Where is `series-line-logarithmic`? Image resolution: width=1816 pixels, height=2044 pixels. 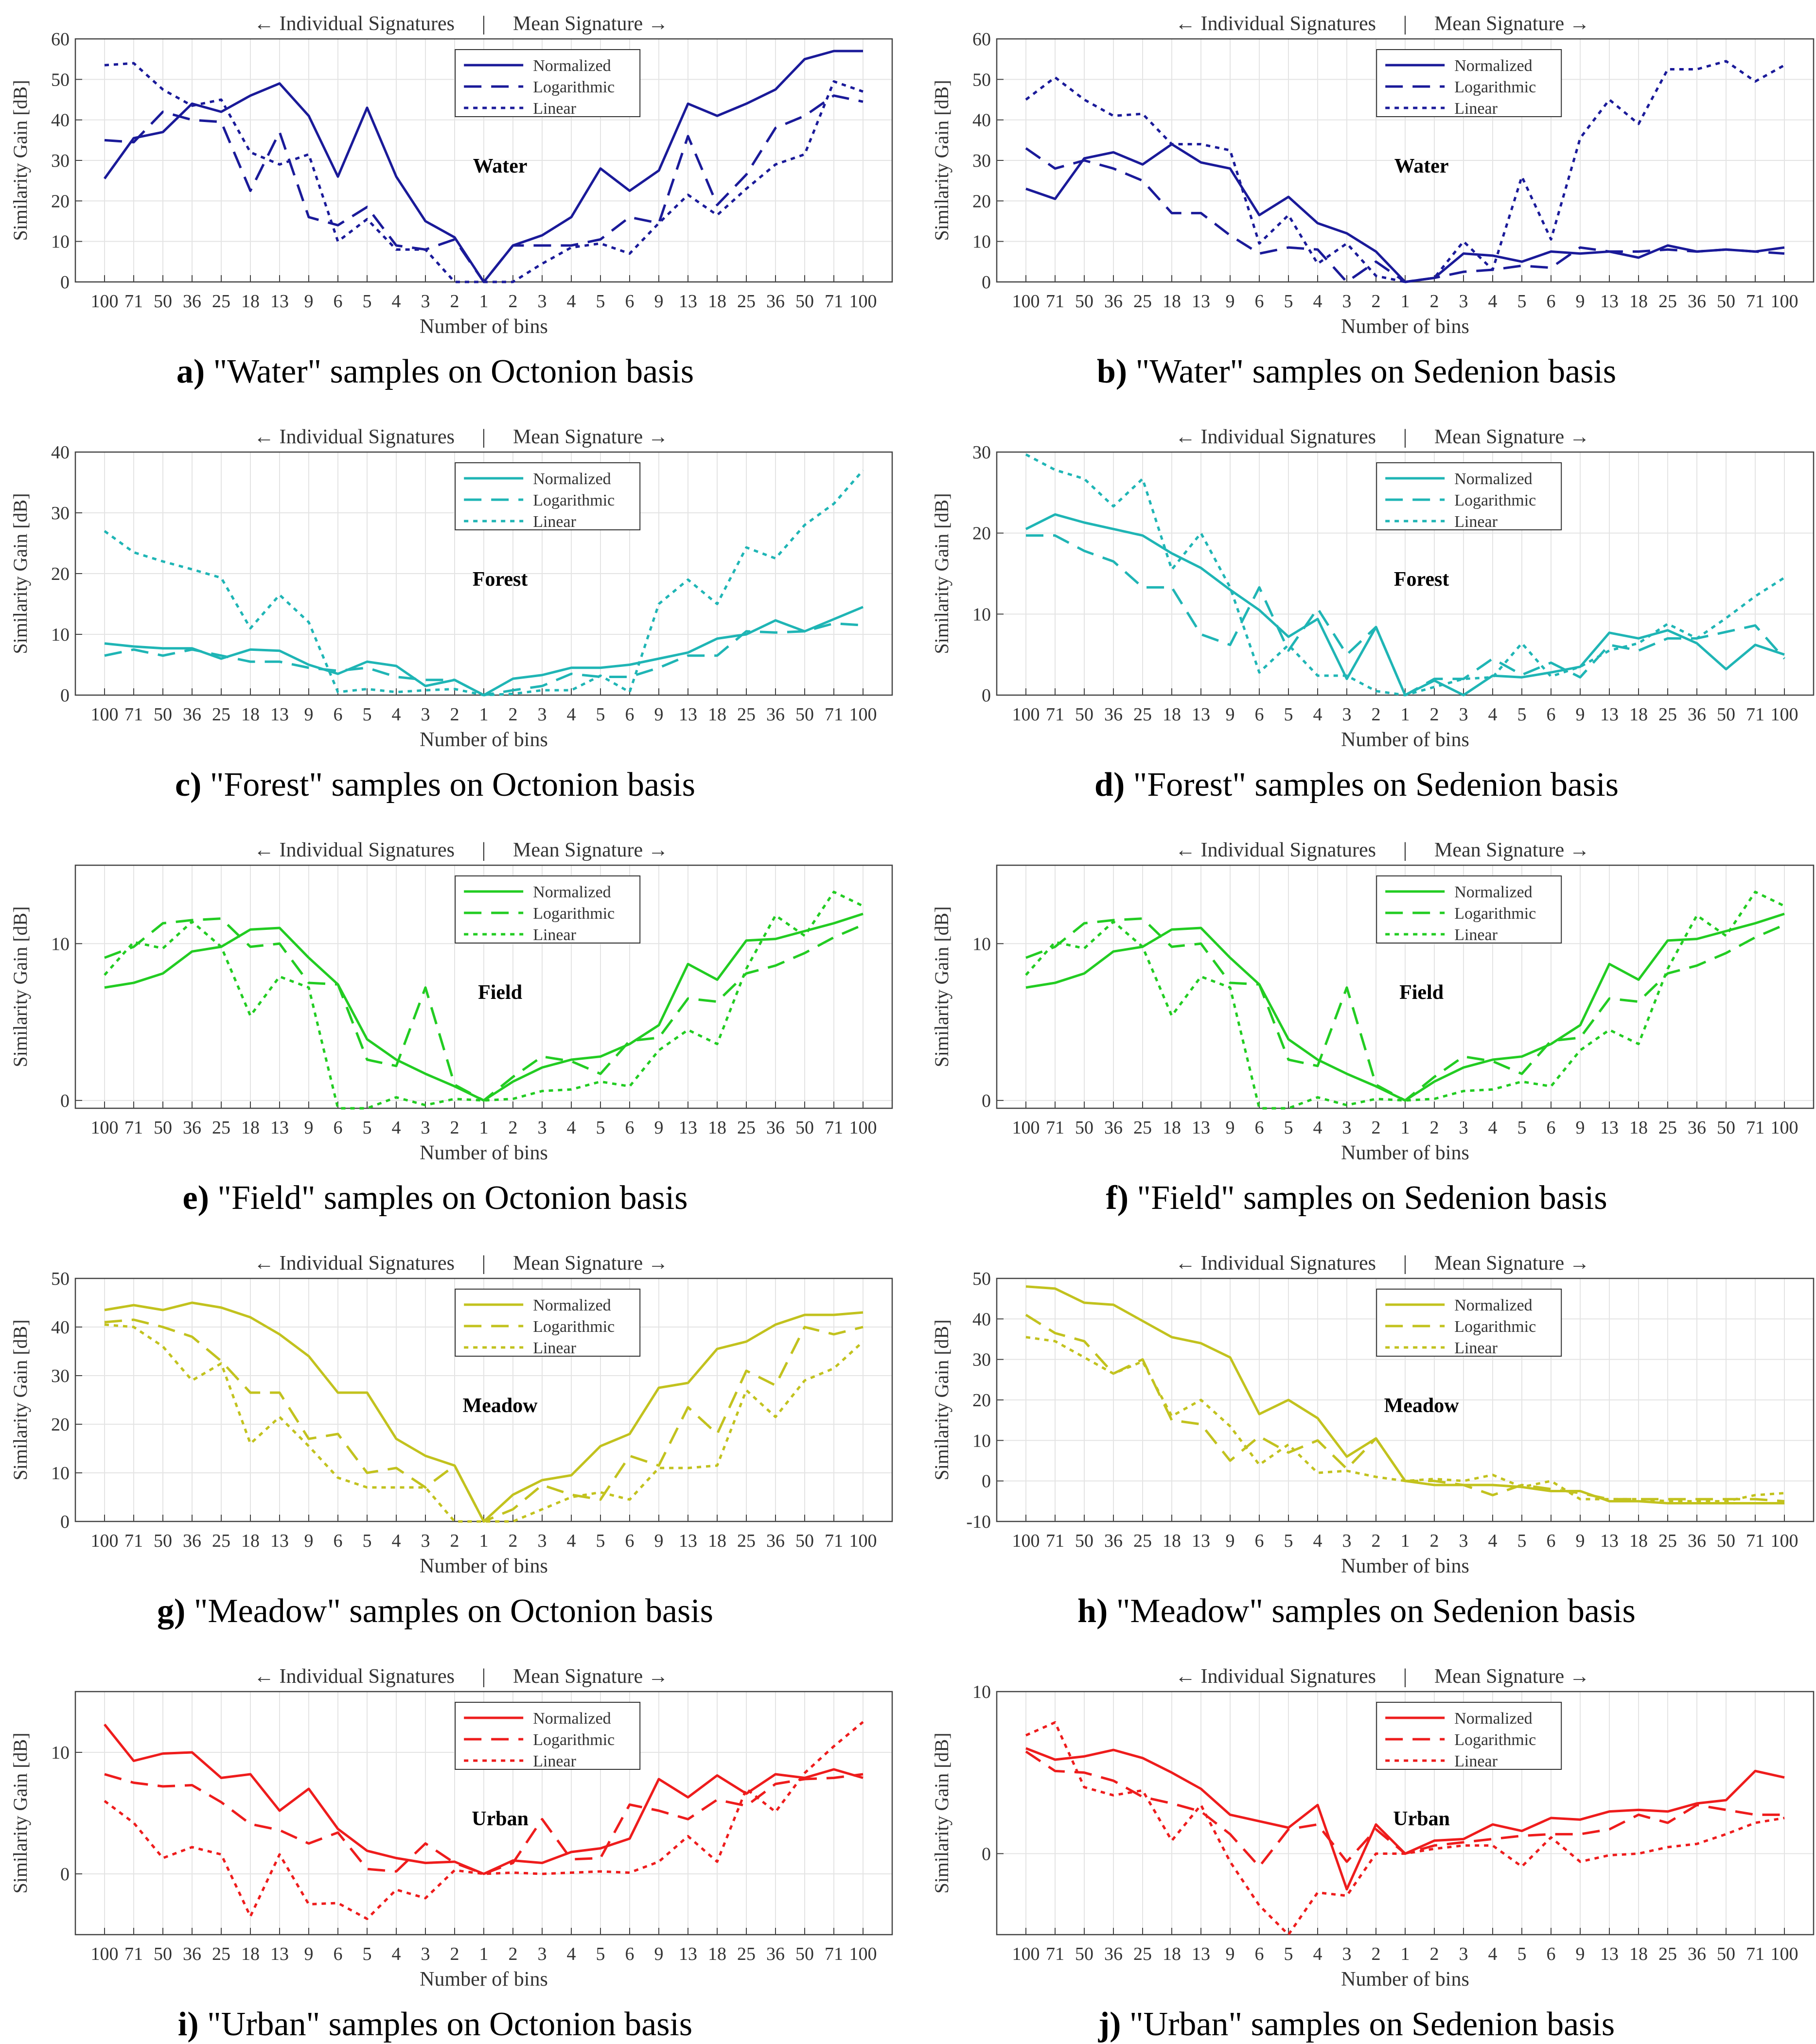 series-line-logarithmic is located at coordinates (484, 1009).